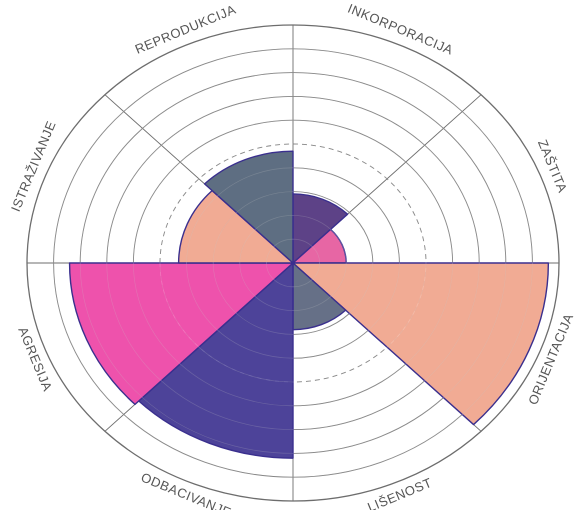  I want to click on category-label-odbacivanje: ODBACIVANJE, so click(186, 489).